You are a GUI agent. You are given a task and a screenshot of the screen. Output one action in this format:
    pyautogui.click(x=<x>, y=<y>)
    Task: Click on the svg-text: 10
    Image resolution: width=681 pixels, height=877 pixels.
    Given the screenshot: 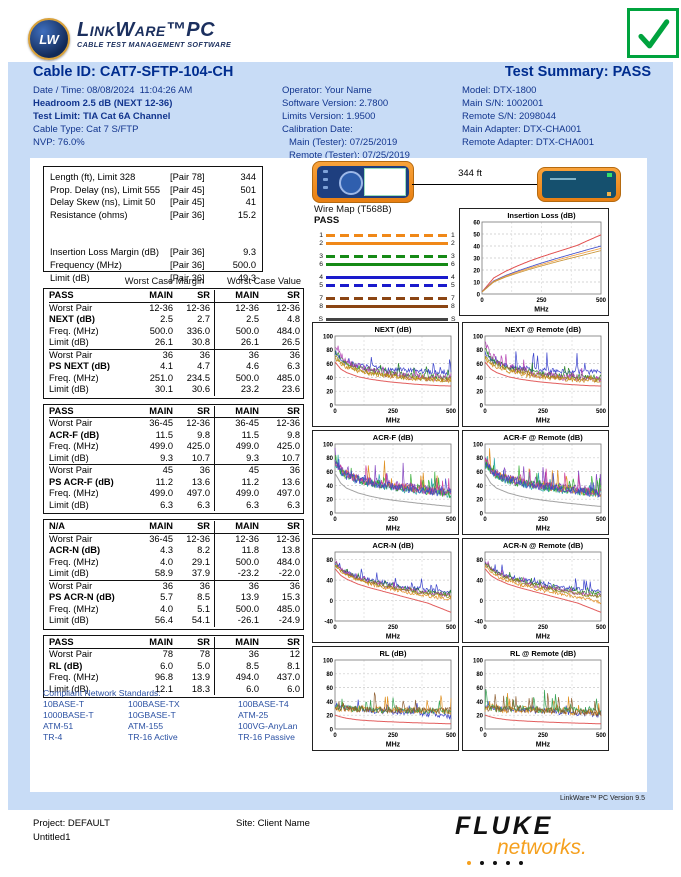 What is the action you would take?
    pyautogui.click(x=476, y=283)
    